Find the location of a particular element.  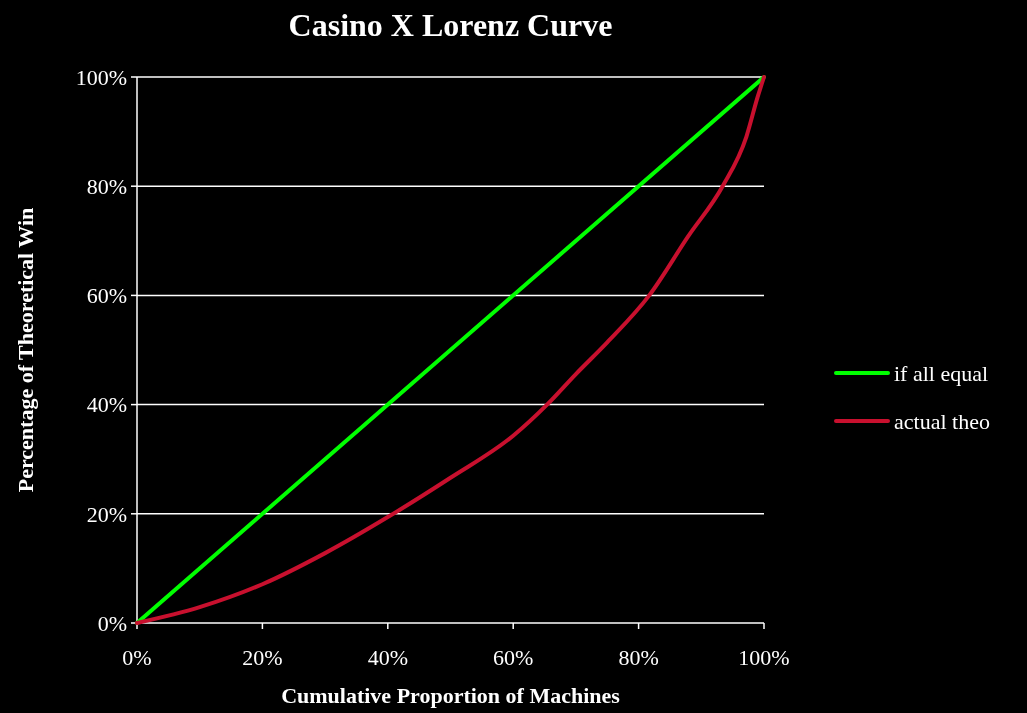

x-tick-label: 80% is located at coordinates (638, 657).